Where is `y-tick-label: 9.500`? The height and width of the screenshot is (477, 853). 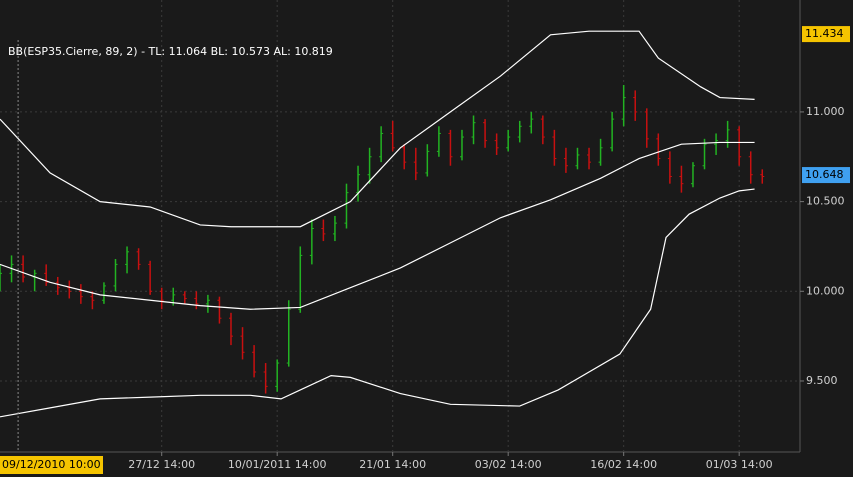 y-tick-label: 9.500 is located at coordinates (822, 380).